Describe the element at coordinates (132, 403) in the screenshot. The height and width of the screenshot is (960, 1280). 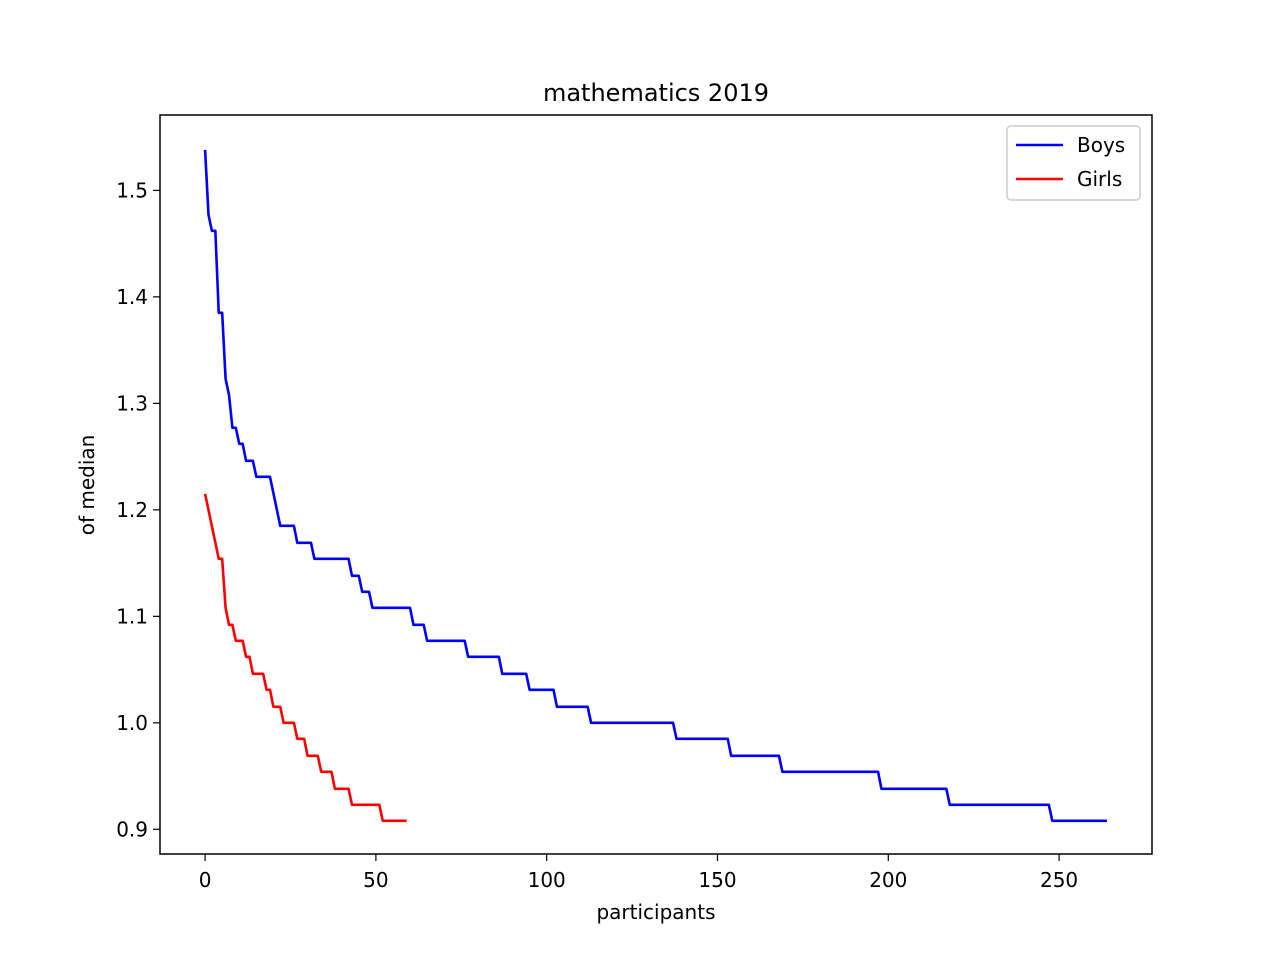
I see `y-tick-label: 1.3` at that location.